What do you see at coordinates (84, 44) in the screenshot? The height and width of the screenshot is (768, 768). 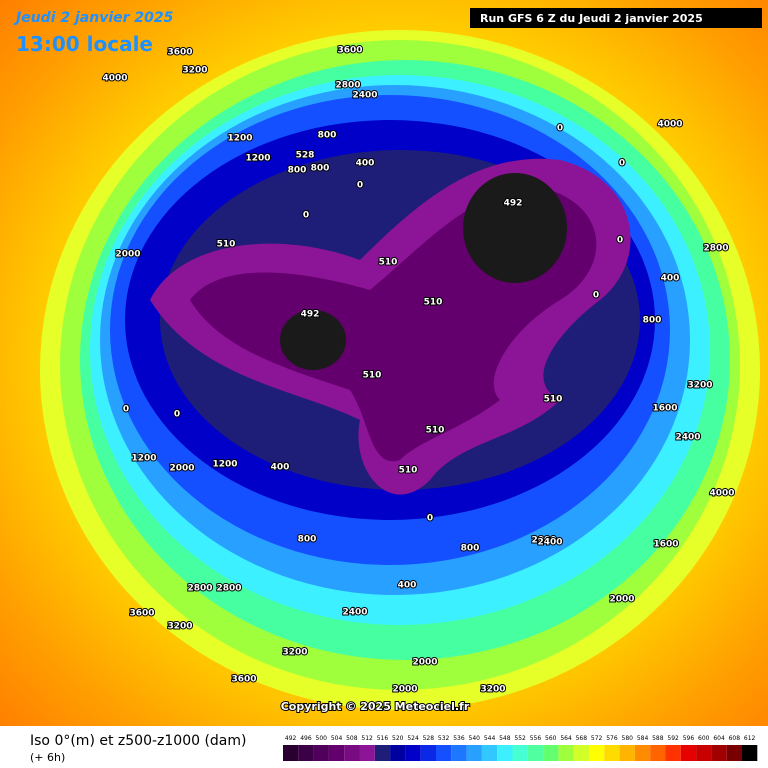 I see `map-time: 13:00 locale` at bounding box center [84, 44].